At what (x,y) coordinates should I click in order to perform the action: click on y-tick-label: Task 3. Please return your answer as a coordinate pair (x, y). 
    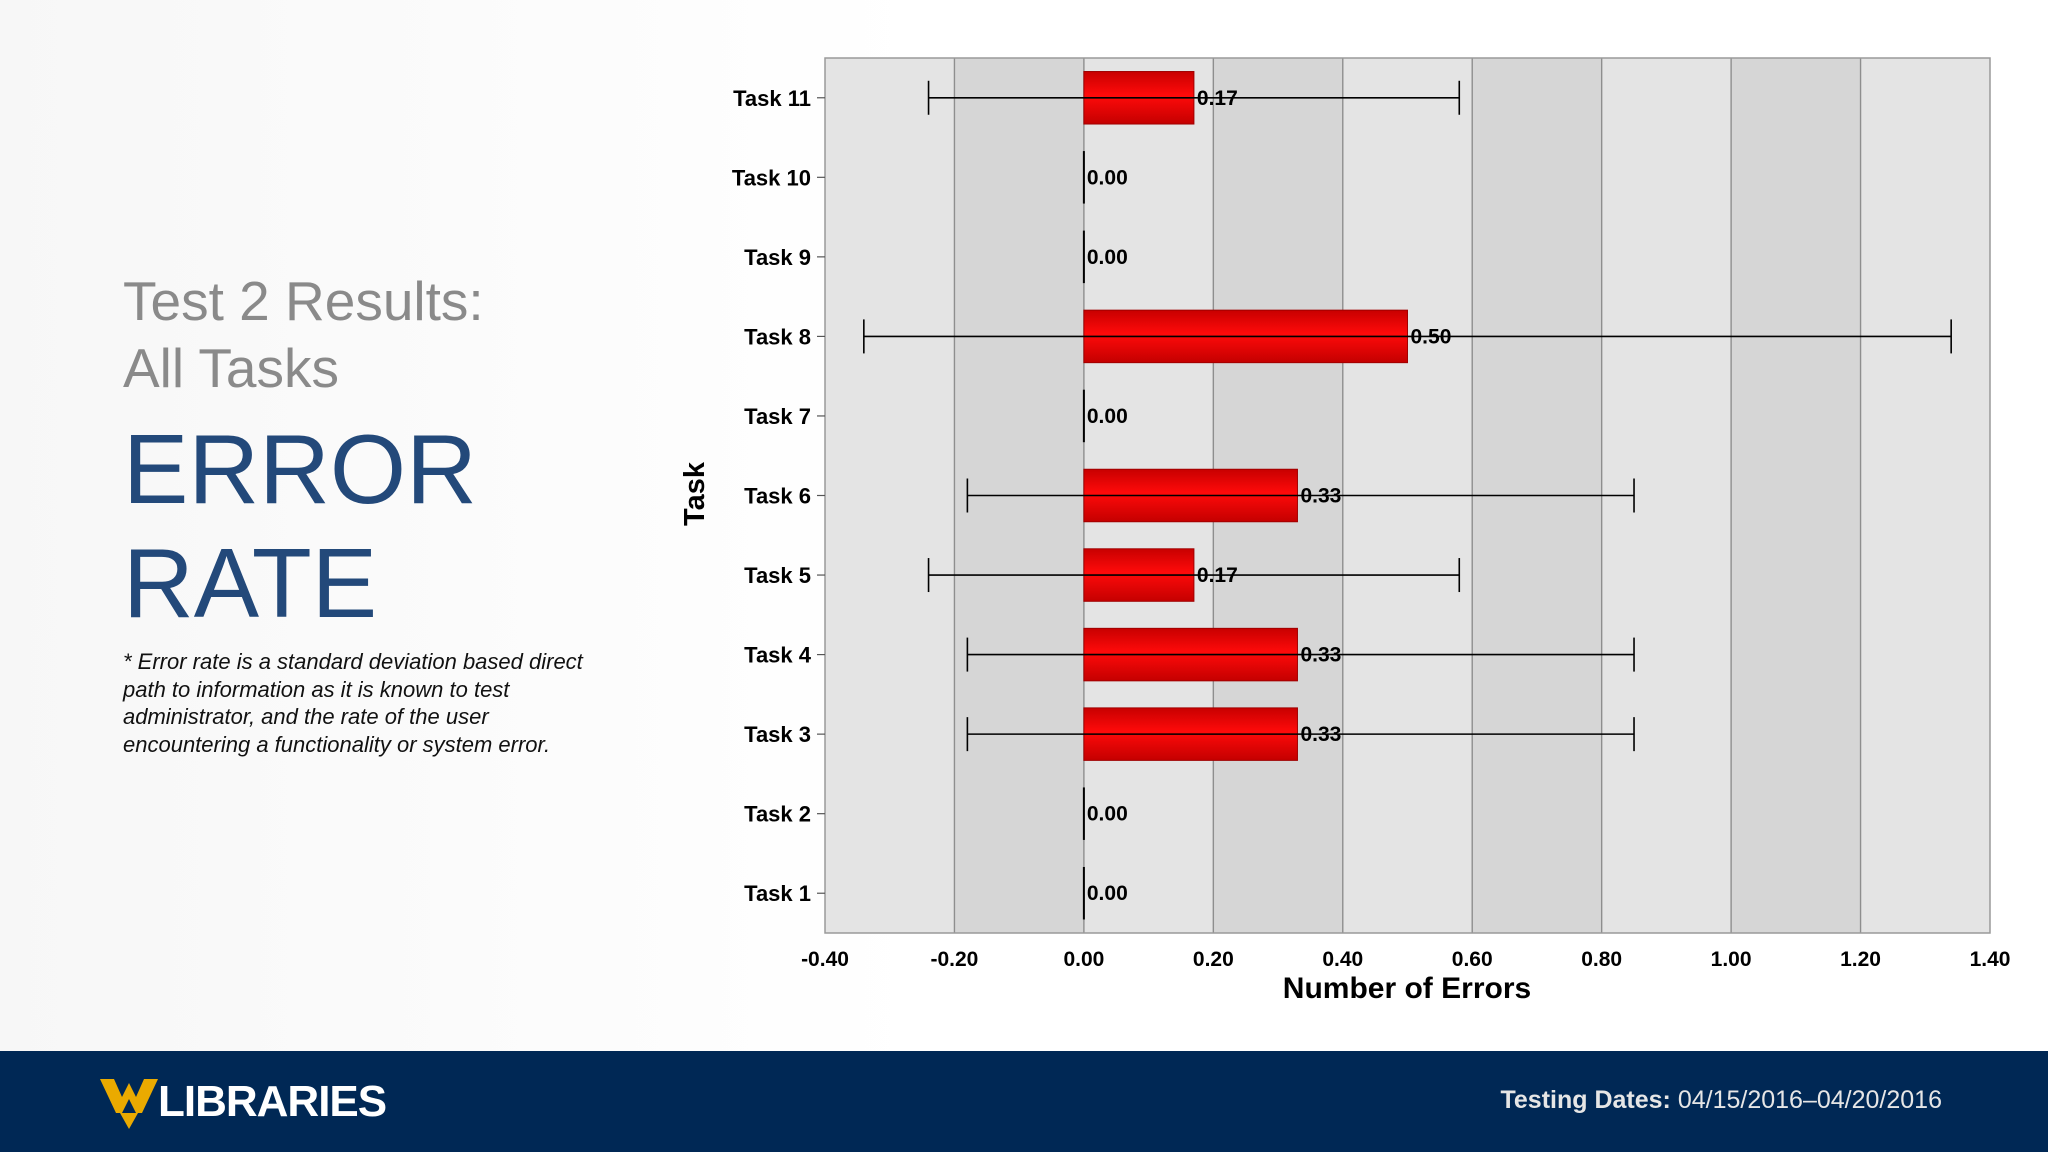
    Looking at the image, I should click on (777, 734).